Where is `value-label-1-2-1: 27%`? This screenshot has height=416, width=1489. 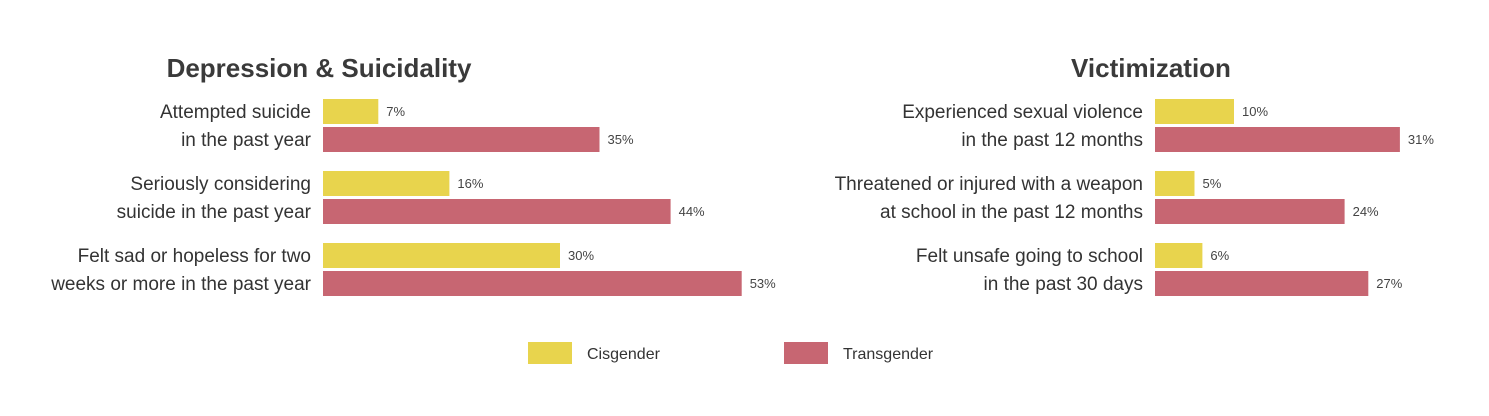
value-label-1-2-1: 27% is located at coordinates (1389, 283).